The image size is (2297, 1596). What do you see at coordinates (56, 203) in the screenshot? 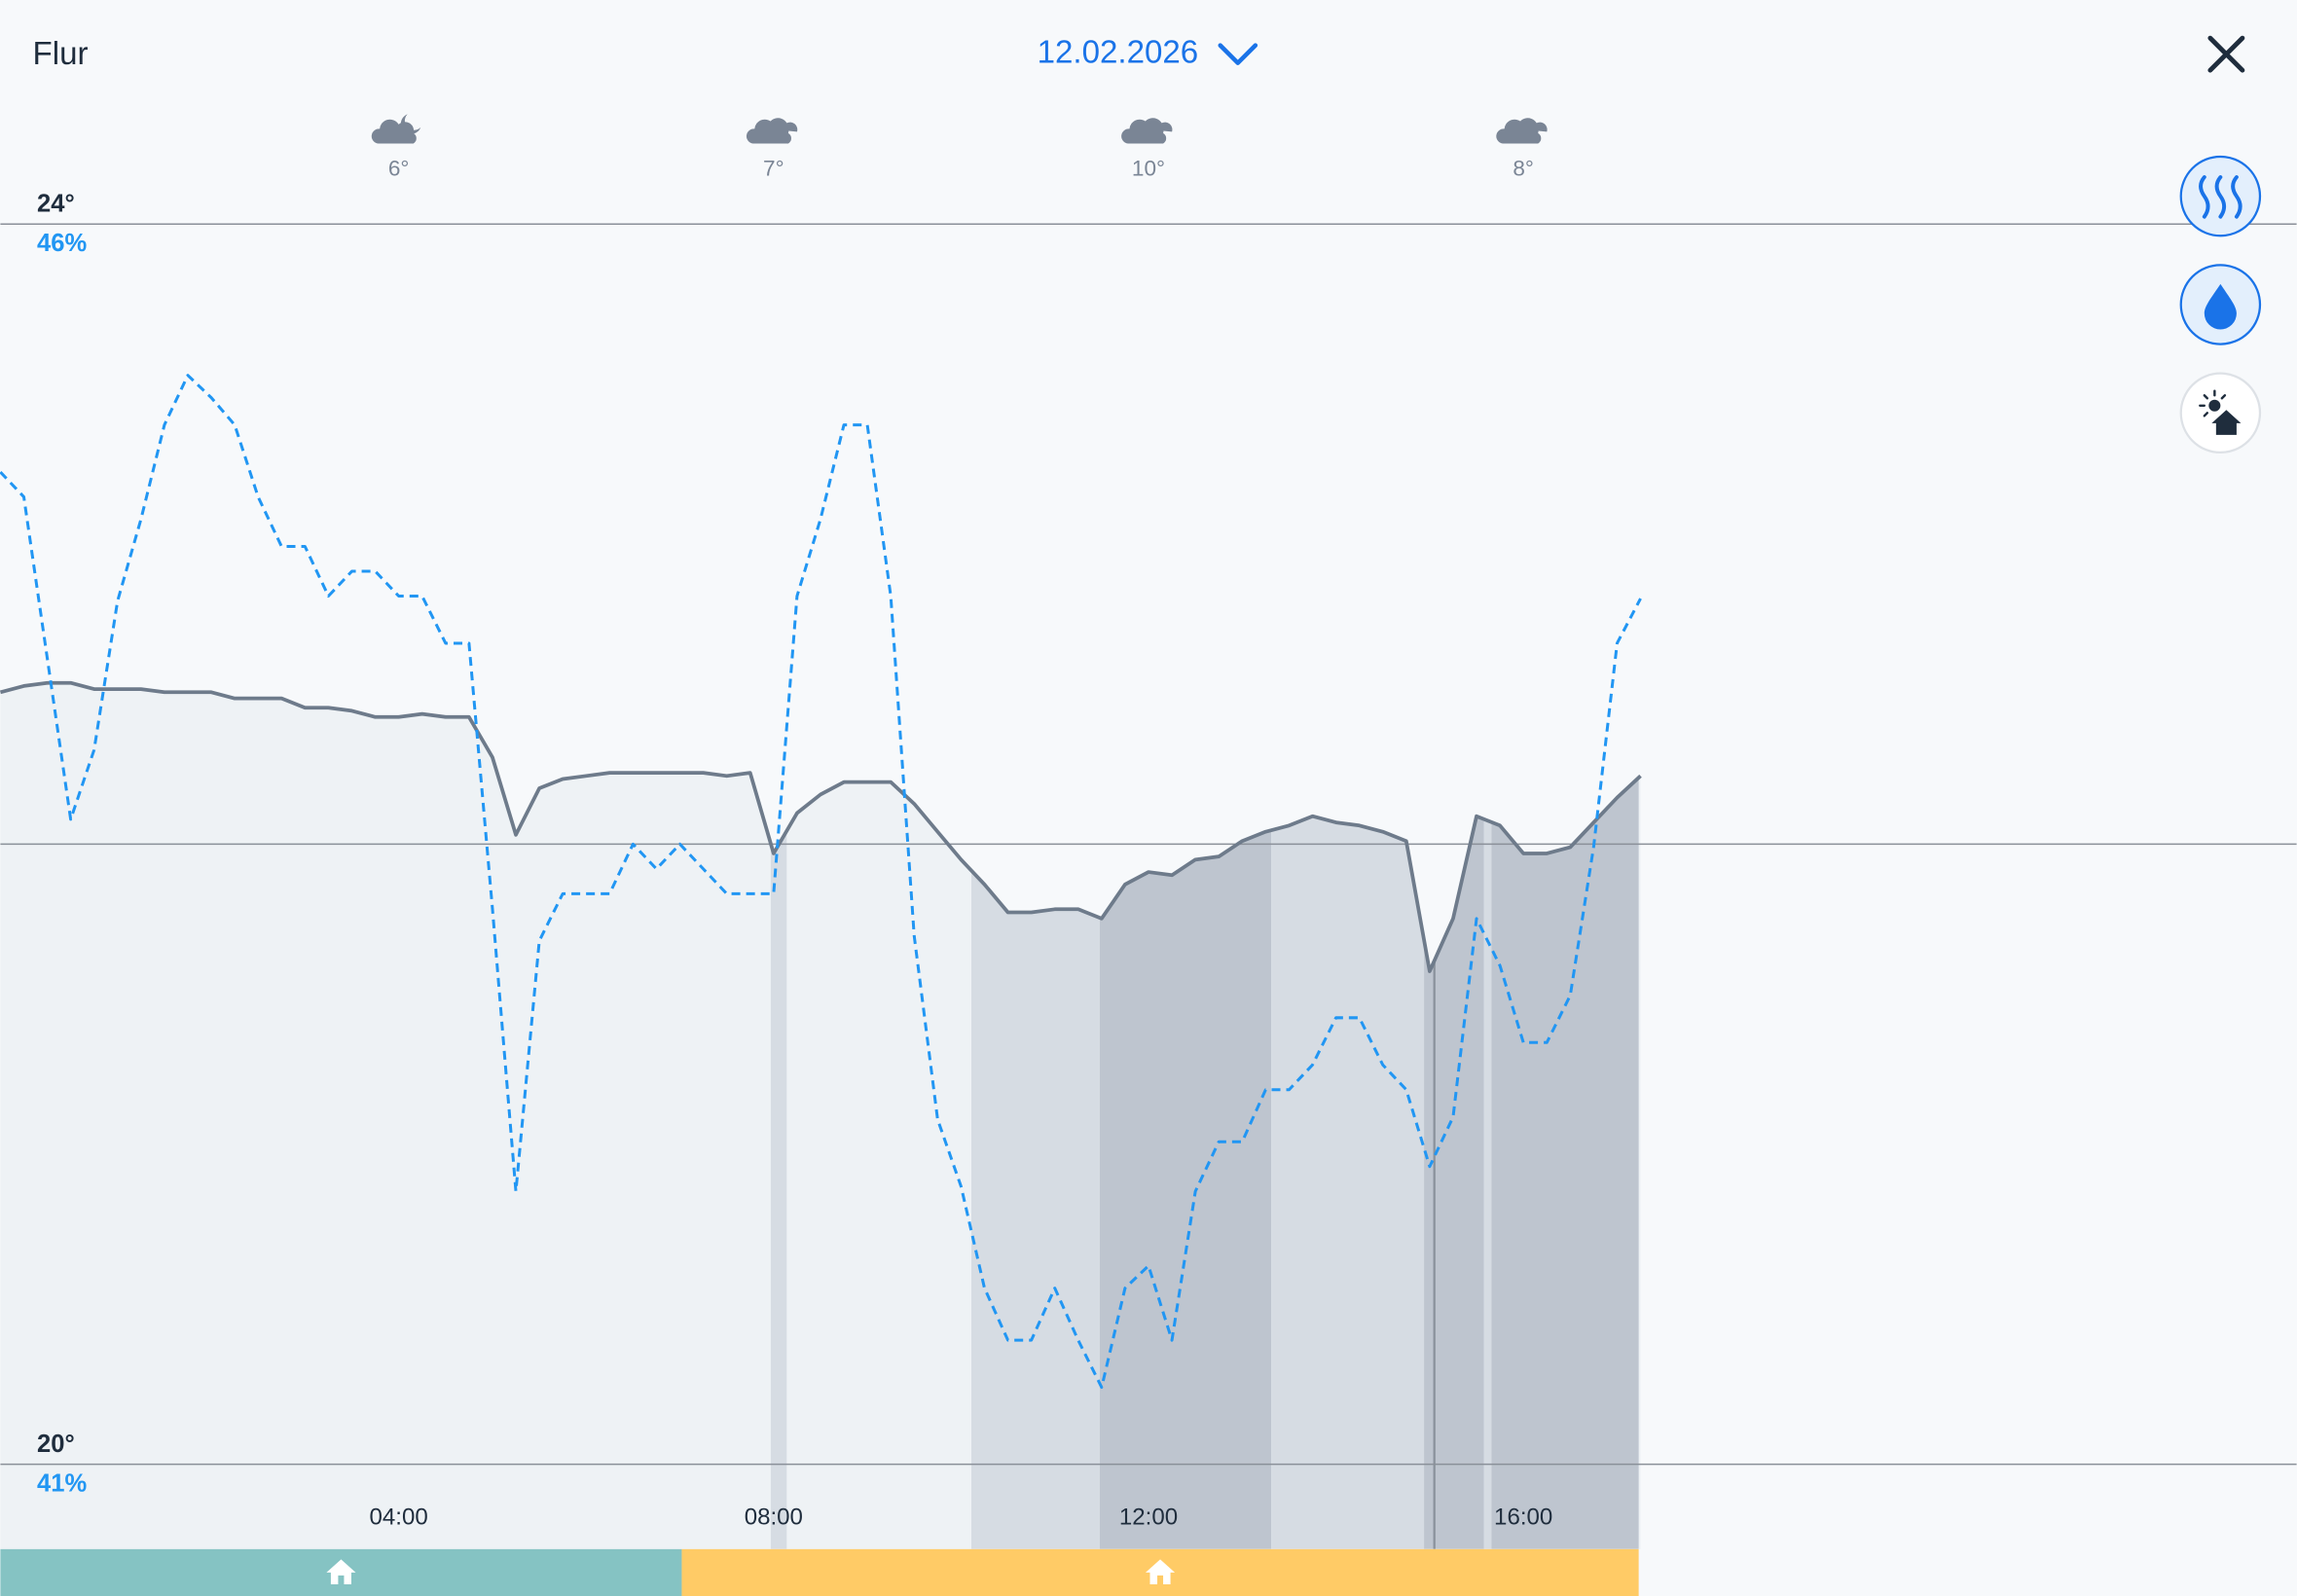
I see `y-tick-label: 24°` at bounding box center [56, 203].